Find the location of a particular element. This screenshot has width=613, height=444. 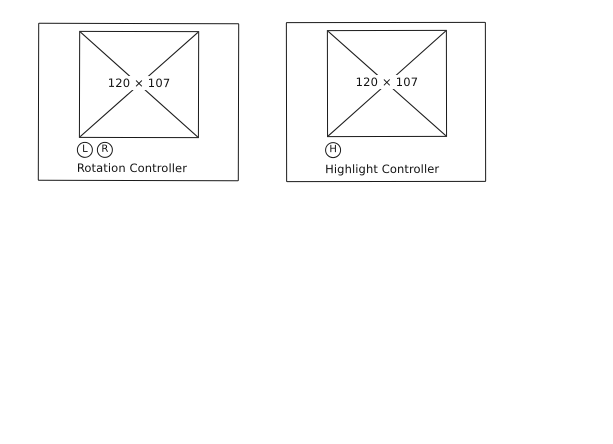

highlight-button: H is located at coordinates (333, 150).